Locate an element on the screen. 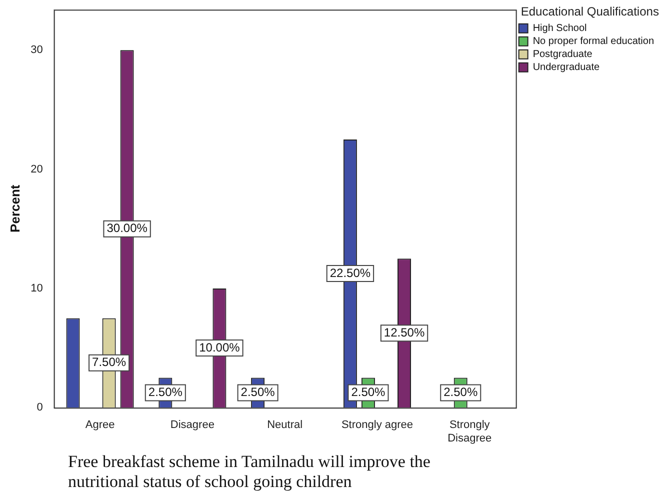 The width and height of the screenshot is (664, 501). legend-label: Postgraduate is located at coordinates (562, 54).